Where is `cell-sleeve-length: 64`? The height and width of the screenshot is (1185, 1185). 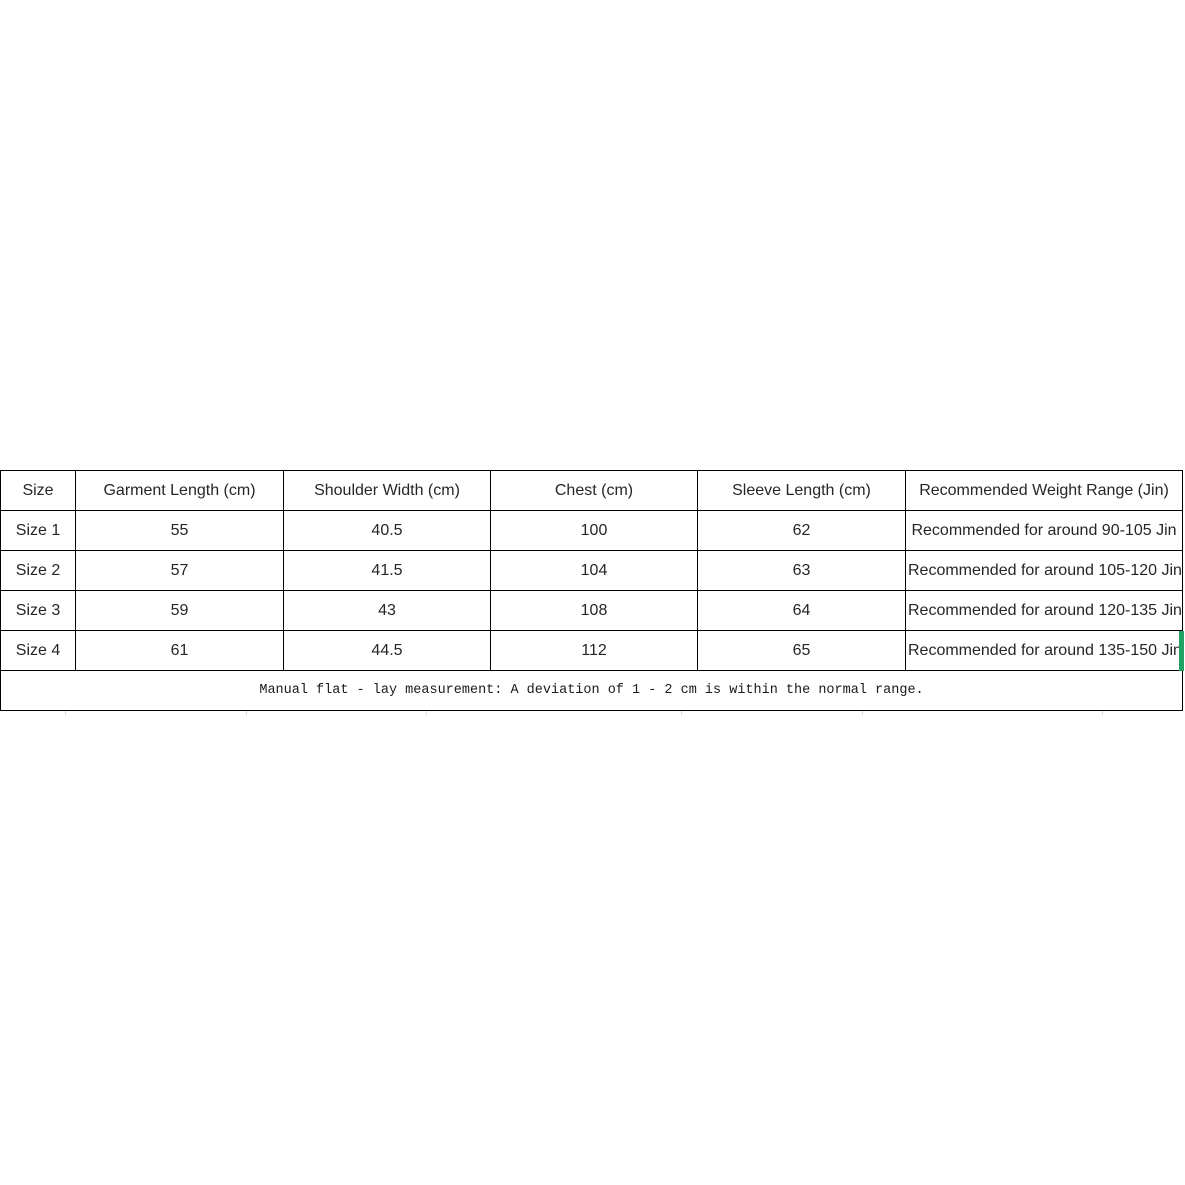 cell-sleeve-length: 64 is located at coordinates (801, 610).